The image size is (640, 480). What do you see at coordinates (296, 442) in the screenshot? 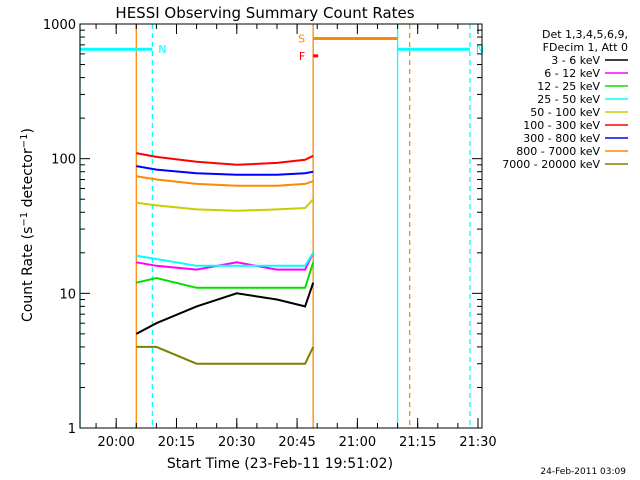
I see `x-tick-label: 20:45` at bounding box center [296, 442].